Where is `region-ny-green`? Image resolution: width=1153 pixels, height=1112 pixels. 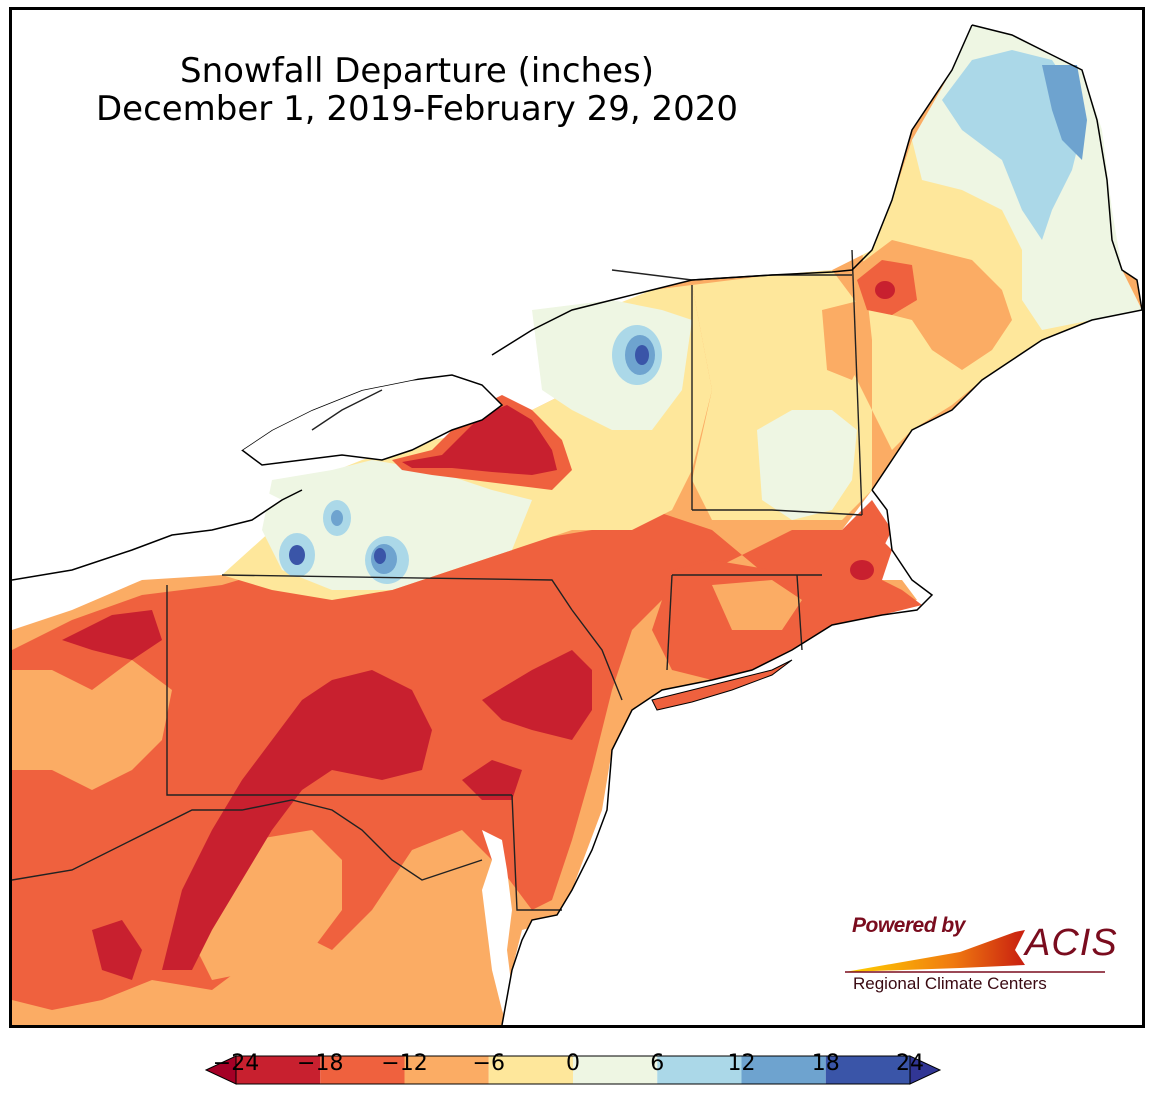
region-ny-green is located at coordinates (397, 525).